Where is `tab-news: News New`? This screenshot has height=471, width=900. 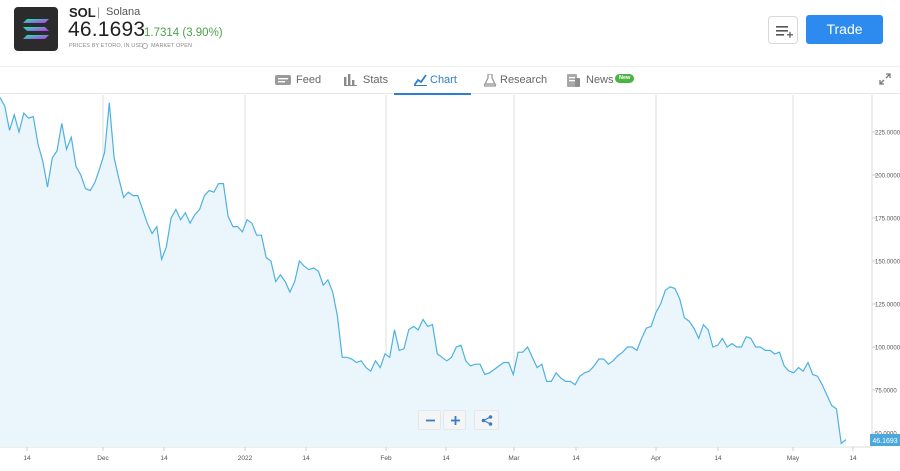 tab-news: News New is located at coordinates (603, 80).